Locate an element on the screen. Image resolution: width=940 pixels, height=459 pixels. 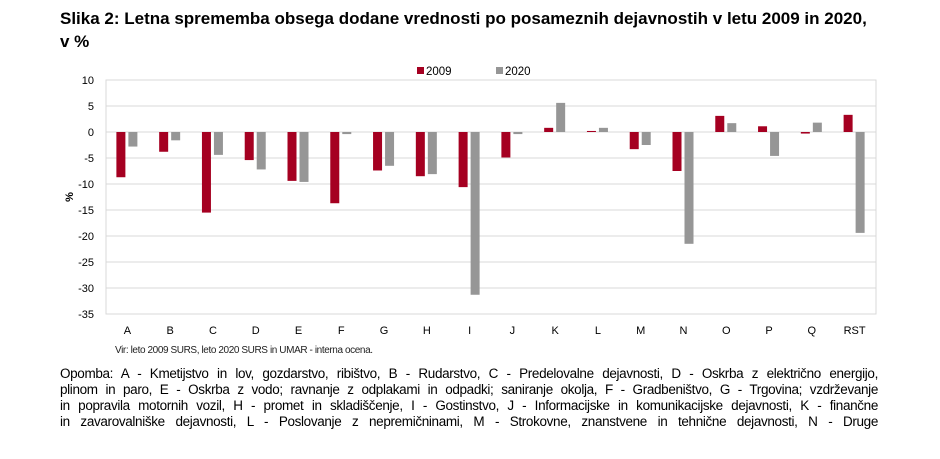
legend-label: 2020 is located at coordinates (518, 72).